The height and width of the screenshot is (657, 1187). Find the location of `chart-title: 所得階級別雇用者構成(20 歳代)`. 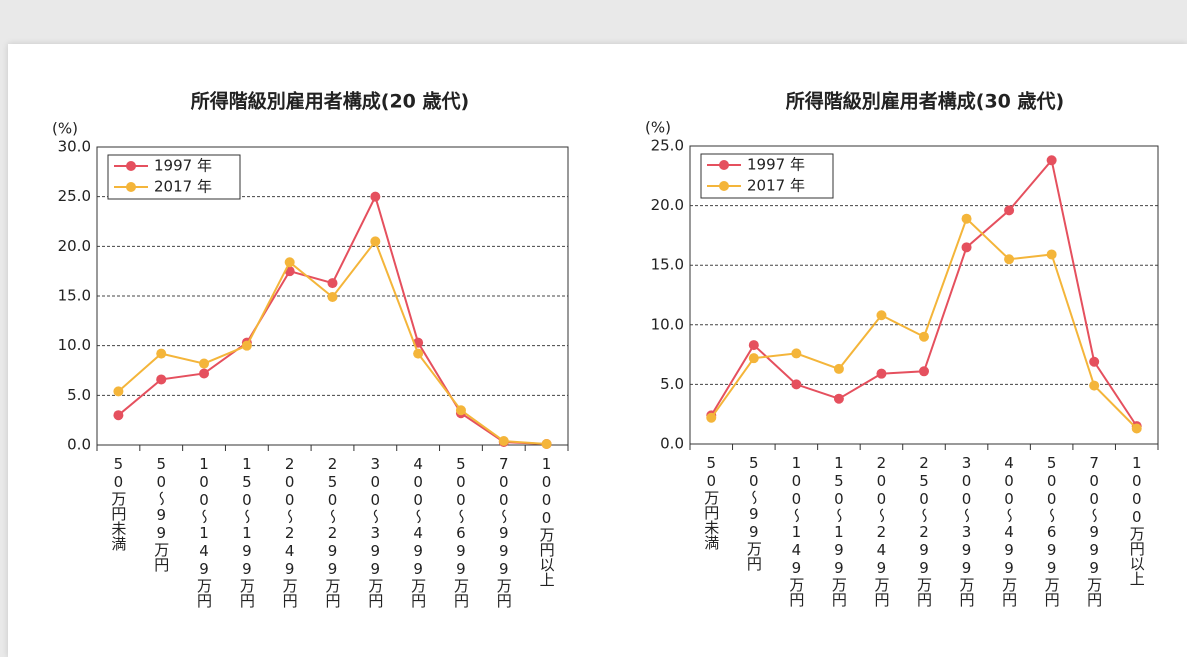

chart-title: 所得階級別雇用者構成(20 歳代) is located at coordinates (330, 101).